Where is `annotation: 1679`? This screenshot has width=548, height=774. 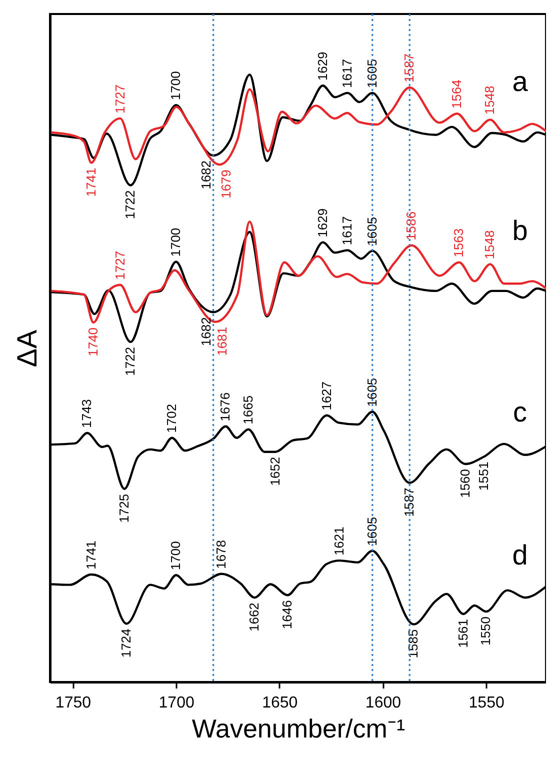 annotation: 1679 is located at coordinates (226, 184).